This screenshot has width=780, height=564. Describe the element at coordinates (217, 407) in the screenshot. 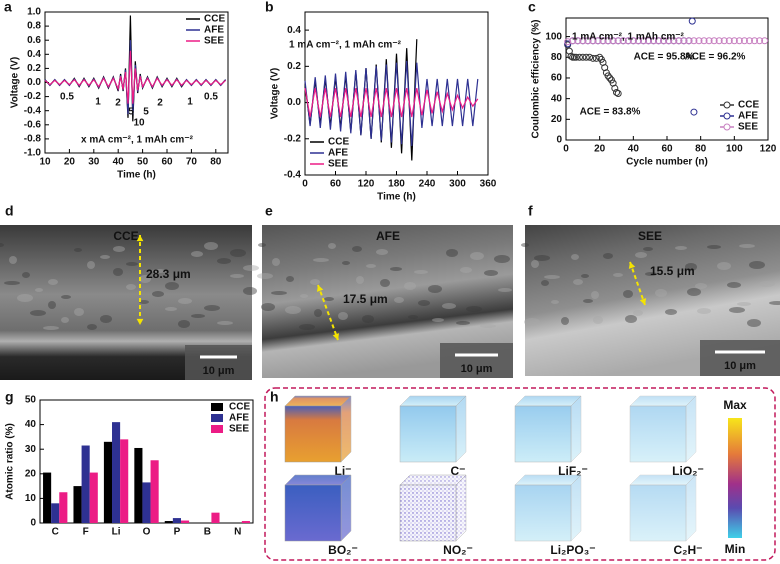

I see `legend-swatch` at that location.